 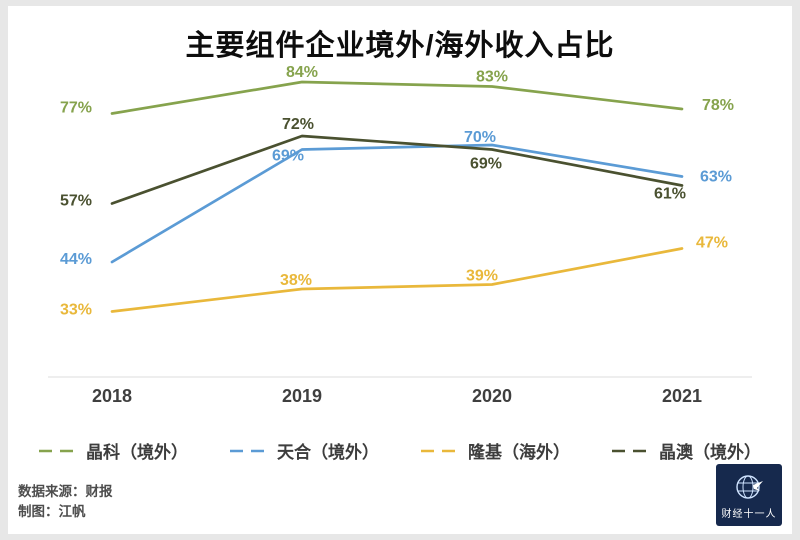 I want to click on data-label: 72%, so click(x=298, y=124).